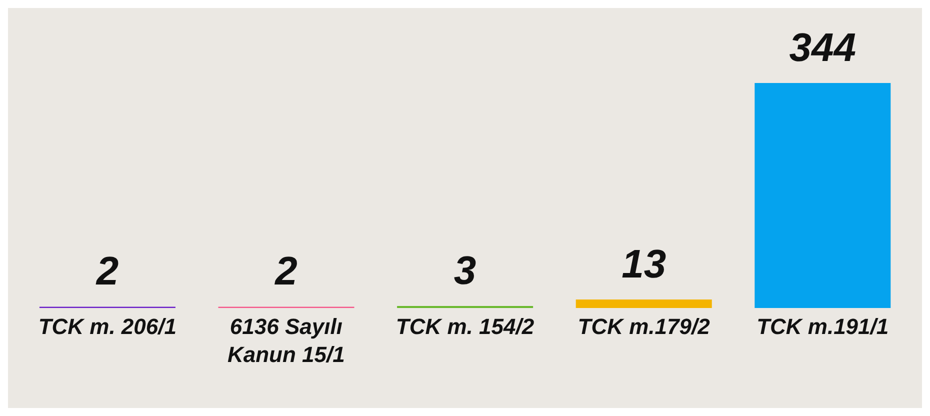  Describe the element at coordinates (465, 326) in the screenshot. I see `x-tick-label: TCK m. 154/2` at that location.